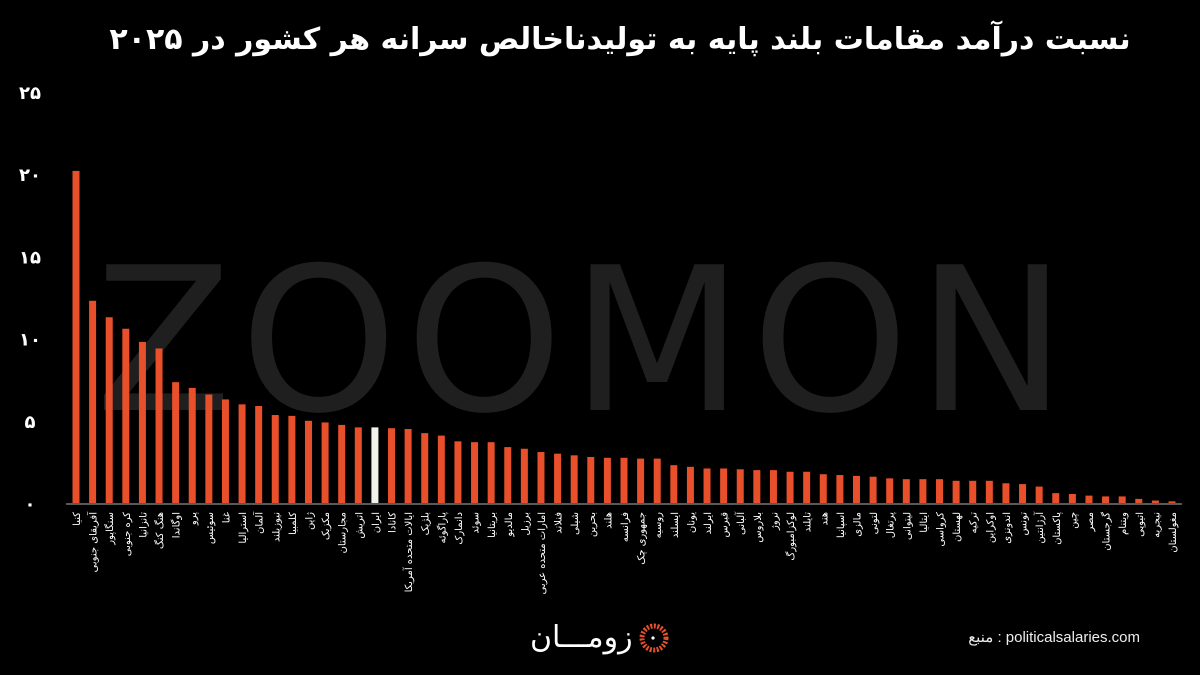  I want to click on x-tick-label: مصر, so click(1090, 522).